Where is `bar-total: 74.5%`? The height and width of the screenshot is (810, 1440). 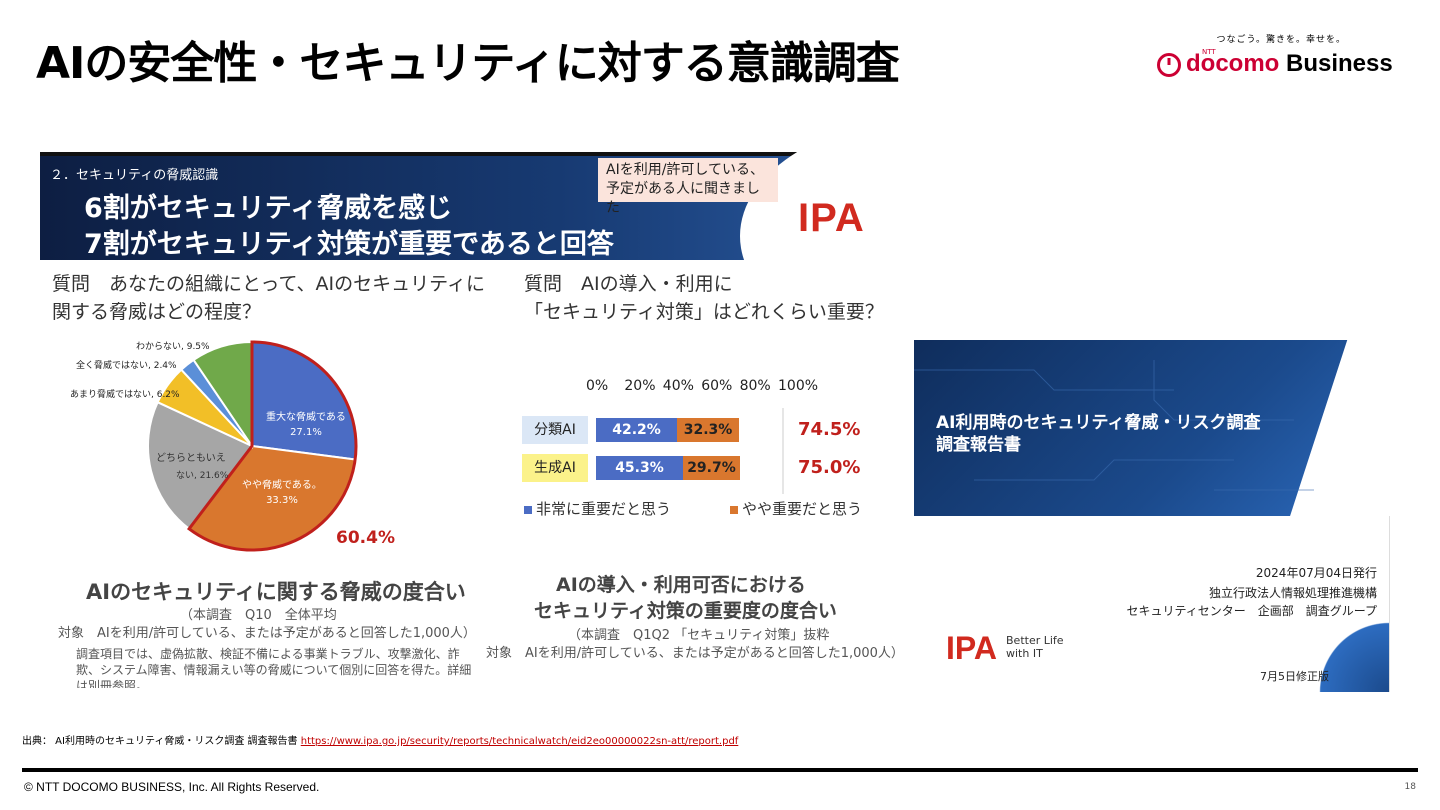 bar-total: 74.5% is located at coordinates (829, 429).